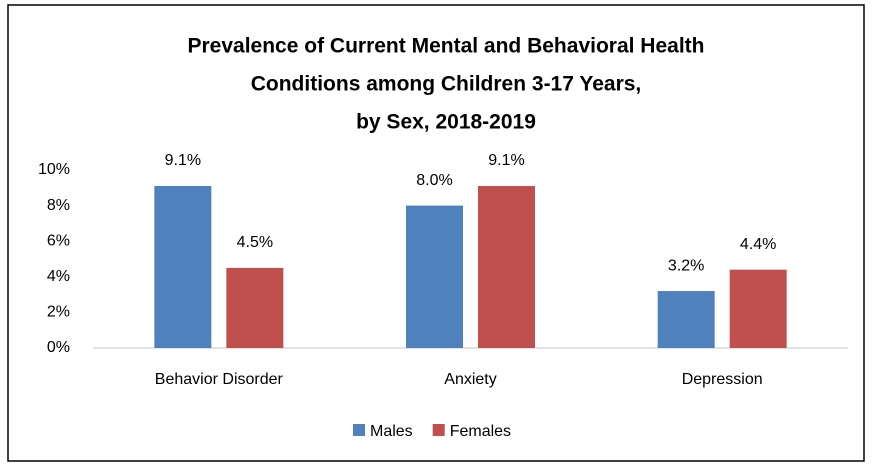  I want to click on chart-title: Conditions among Children 3-17 Years,, so click(446, 84).